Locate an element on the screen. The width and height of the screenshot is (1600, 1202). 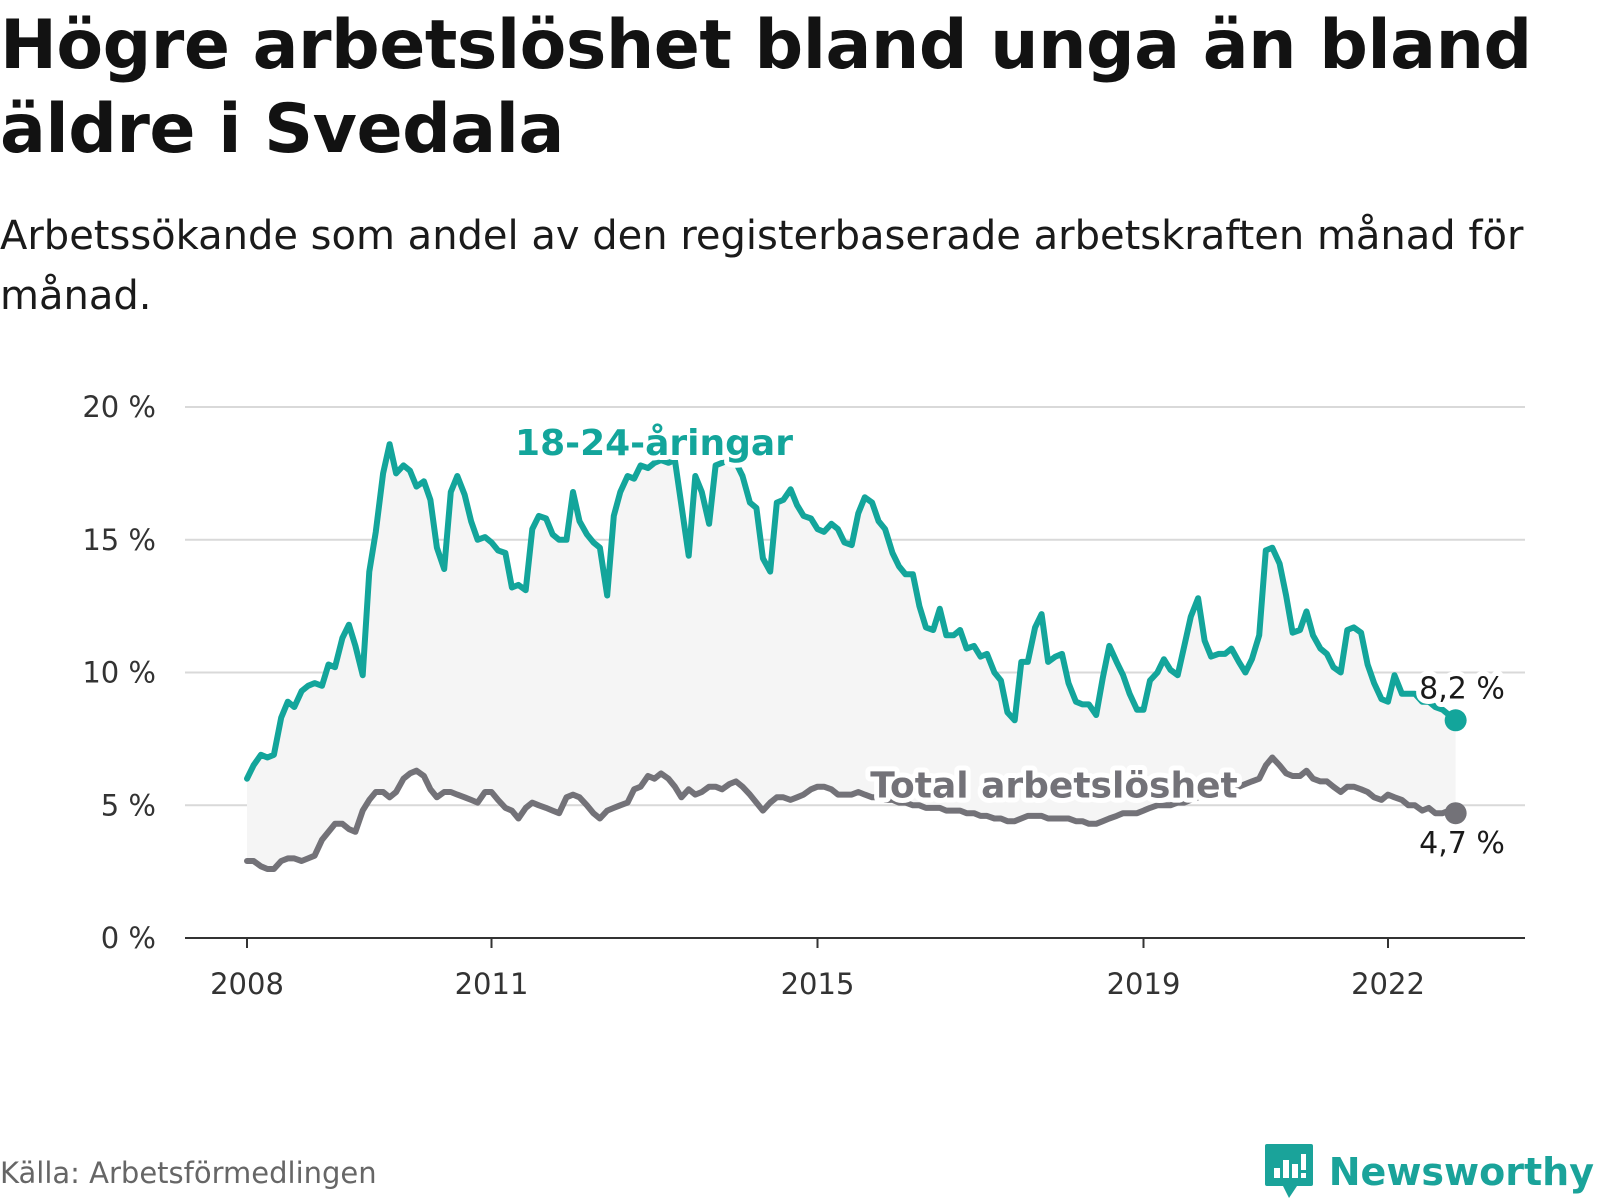
end-value-total-halo: 4,7 % is located at coordinates (1462, 843).